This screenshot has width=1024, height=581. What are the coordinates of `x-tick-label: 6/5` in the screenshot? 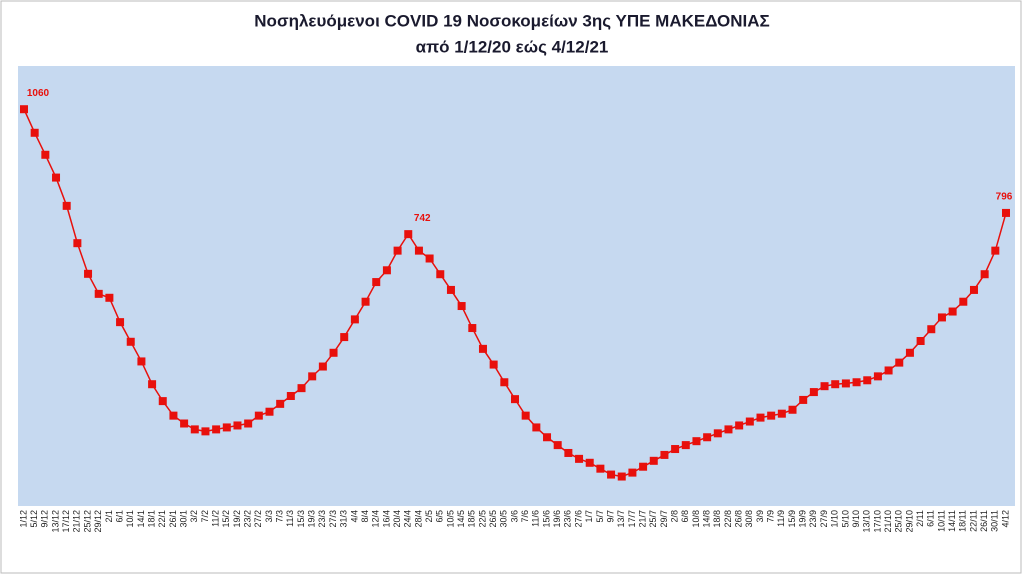 It's located at (440, 516).